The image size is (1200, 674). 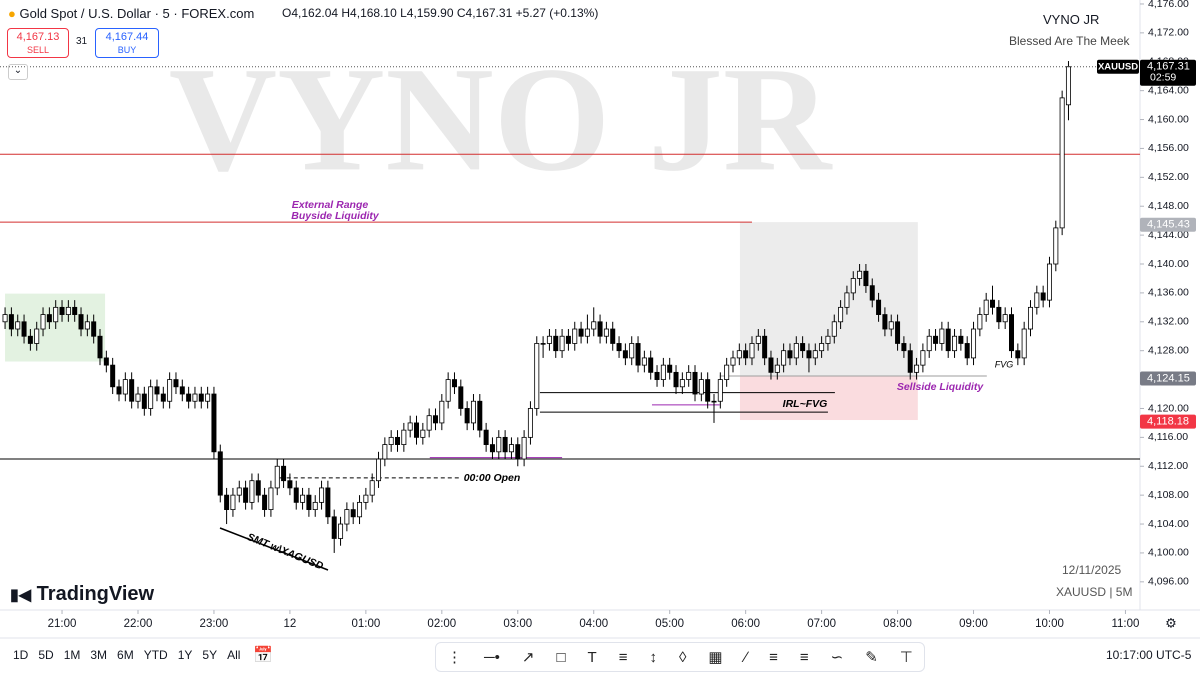 What do you see at coordinates (285, 552) in the screenshot?
I see `annotation: SMT w\XAGUSD` at bounding box center [285, 552].